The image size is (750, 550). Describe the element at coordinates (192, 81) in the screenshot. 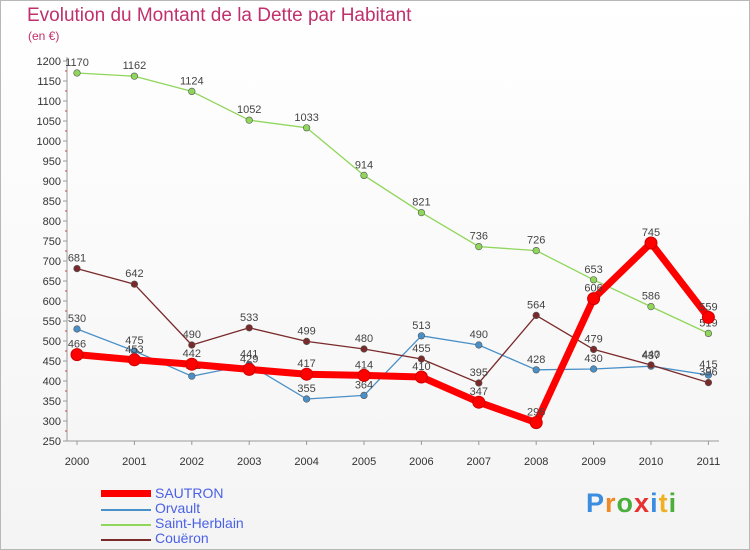

I see `data-label-saint-herblain: 1124` at that location.